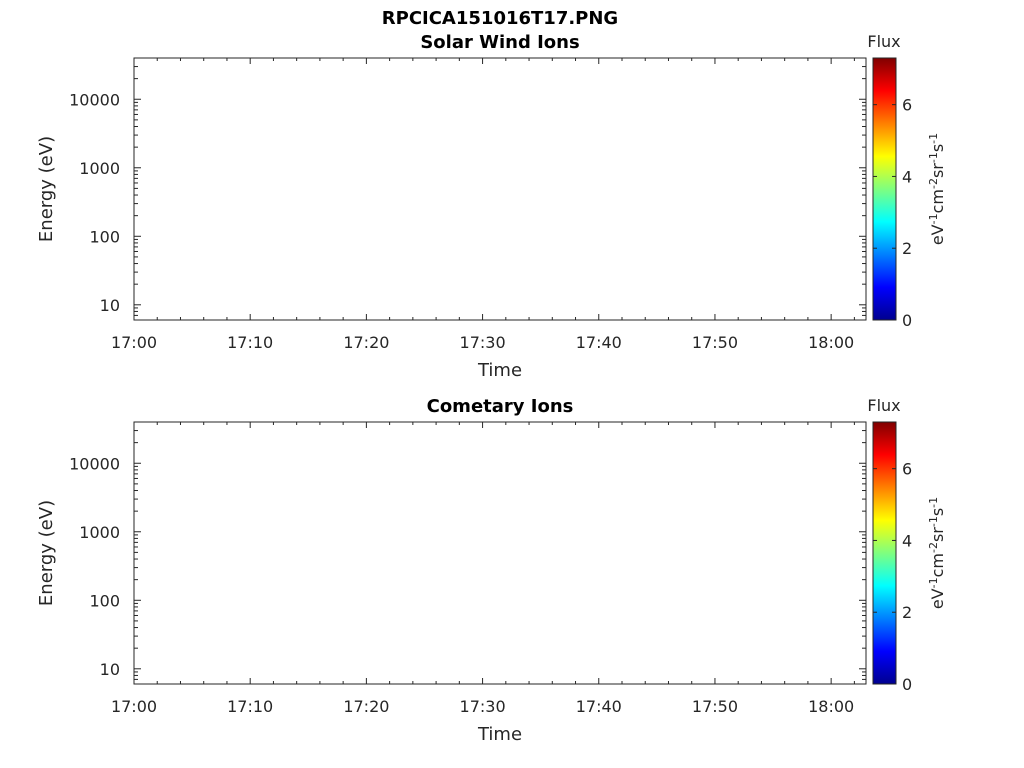  What do you see at coordinates (599, 342) in the screenshot?
I see `x-tick-label: 17:40` at bounding box center [599, 342].